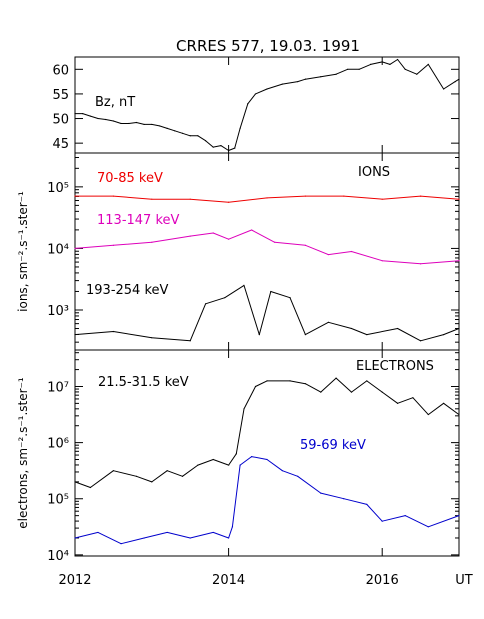 This screenshot has width=484, height=619. Describe the element at coordinates (60, 70) in the screenshot. I see `y-tick-label: 60` at that location.